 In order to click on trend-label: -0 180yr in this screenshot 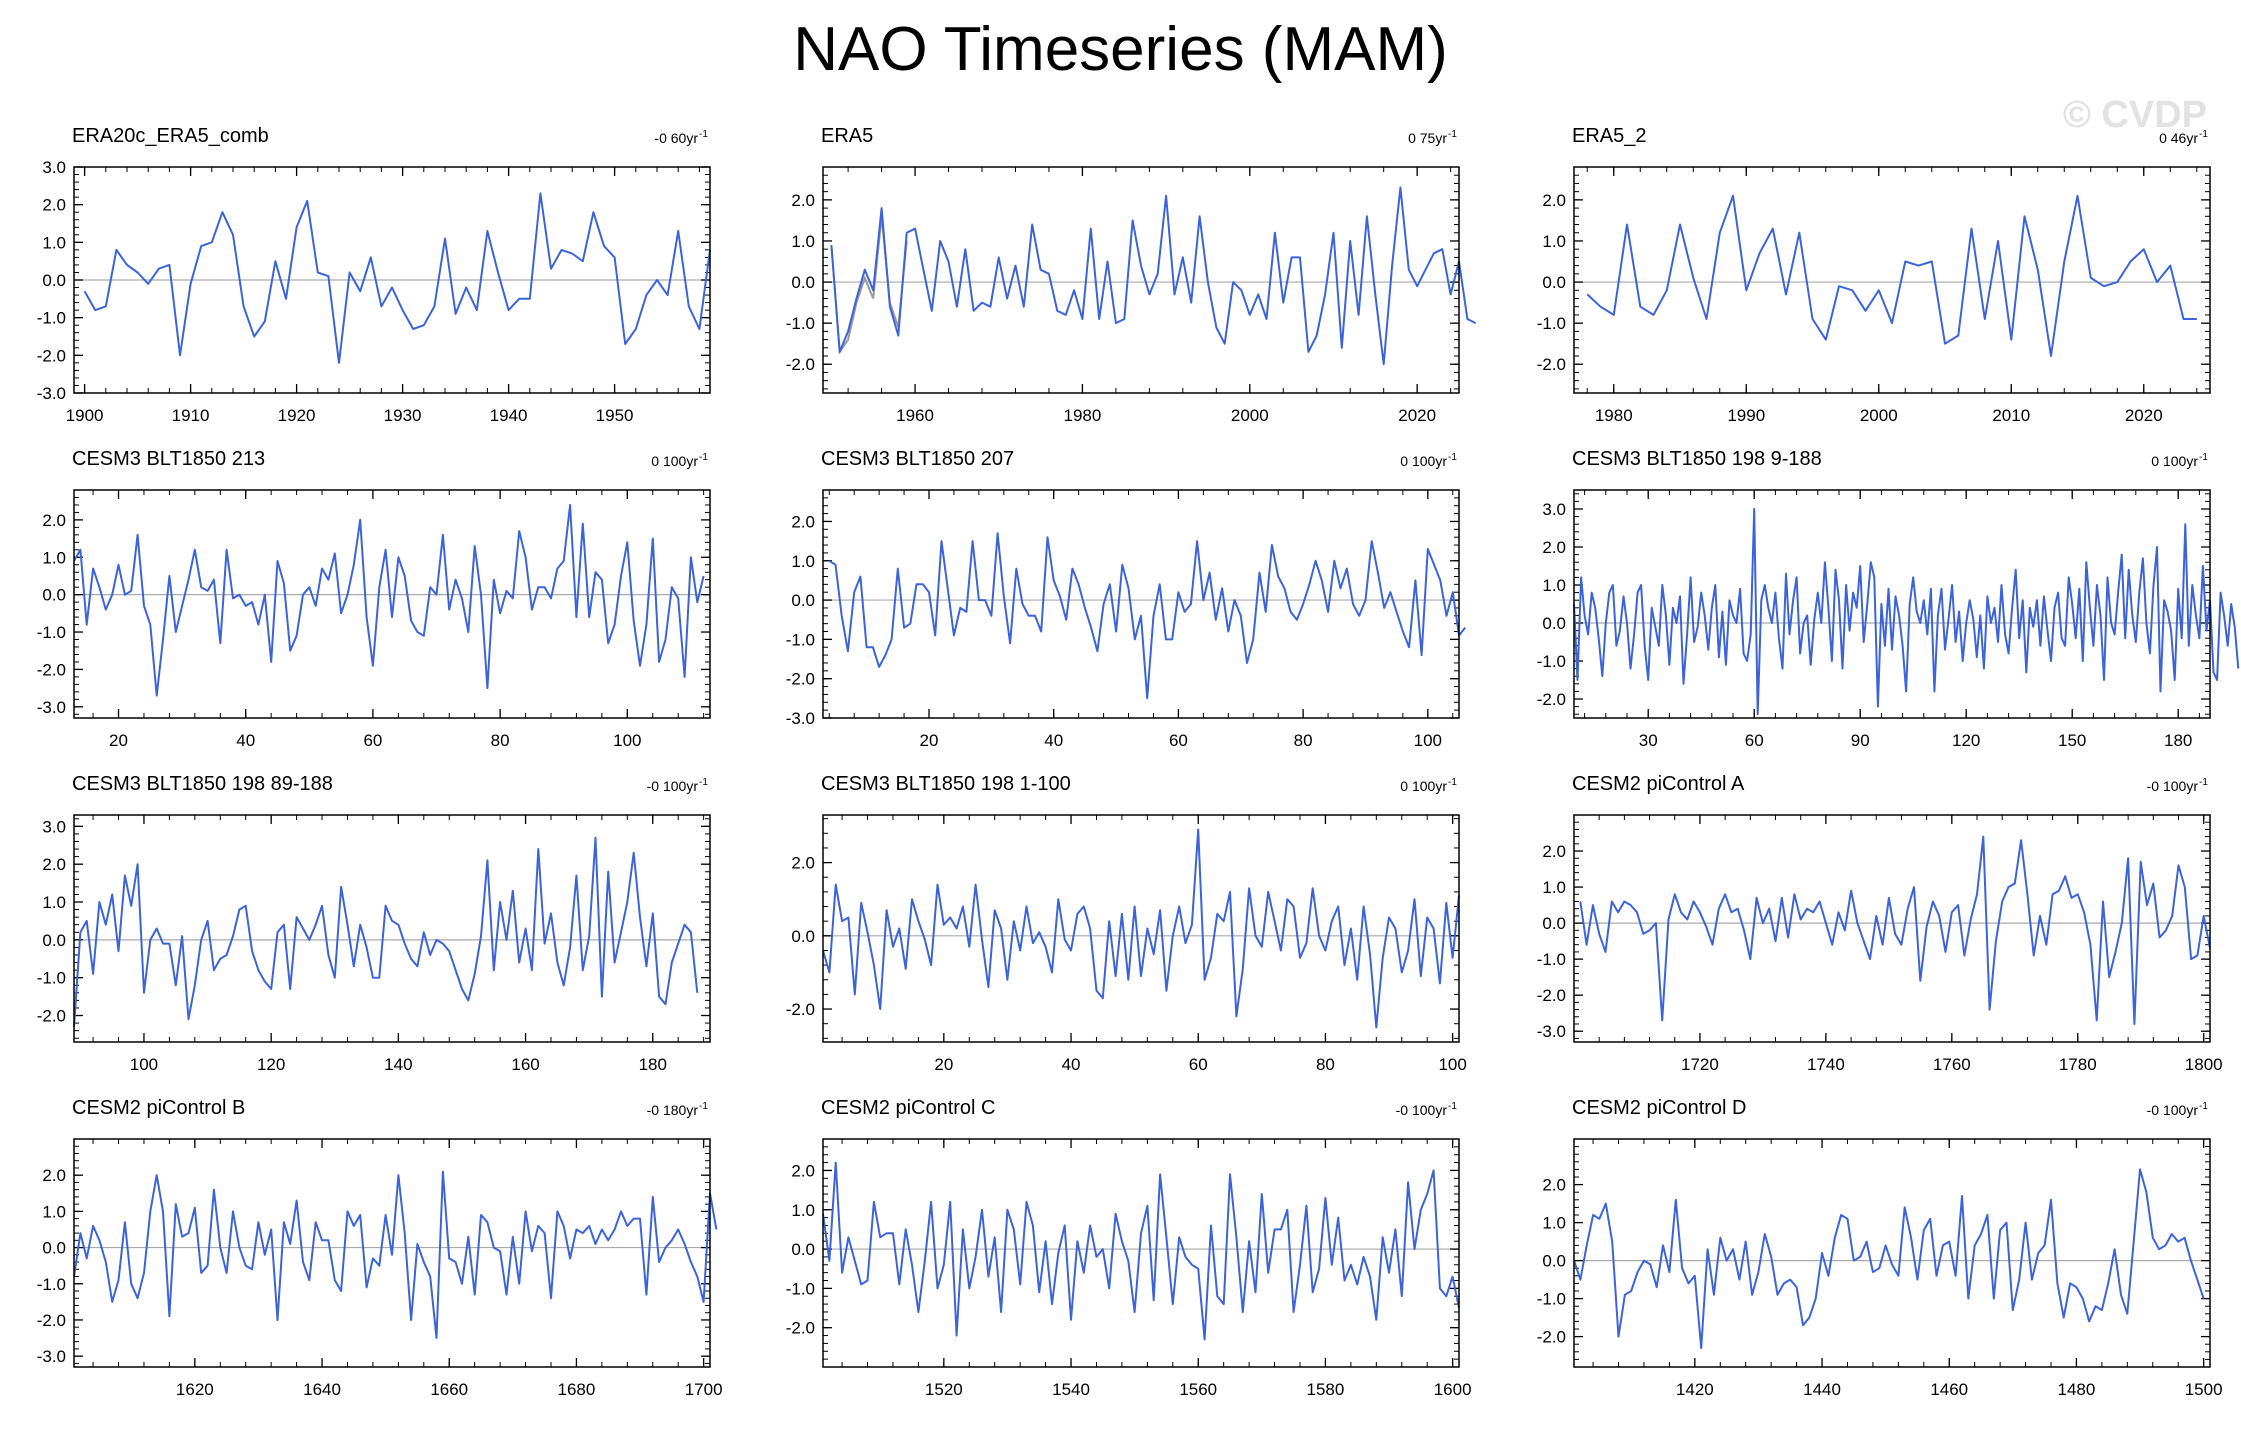, I will do `click(673, 1110)`.